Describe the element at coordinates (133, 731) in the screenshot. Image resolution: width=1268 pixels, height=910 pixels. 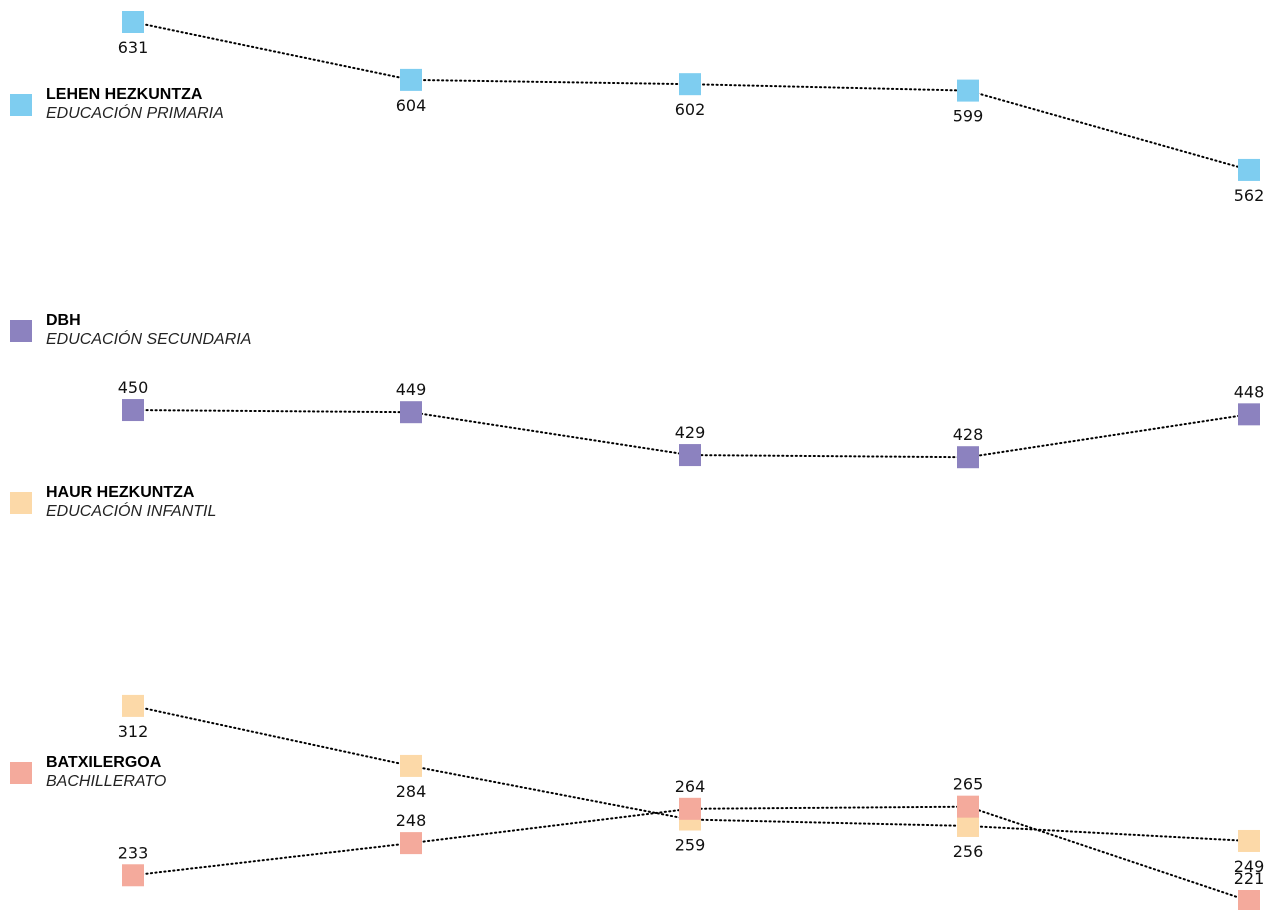
I see `value-label-infantil-0: 312` at that location.